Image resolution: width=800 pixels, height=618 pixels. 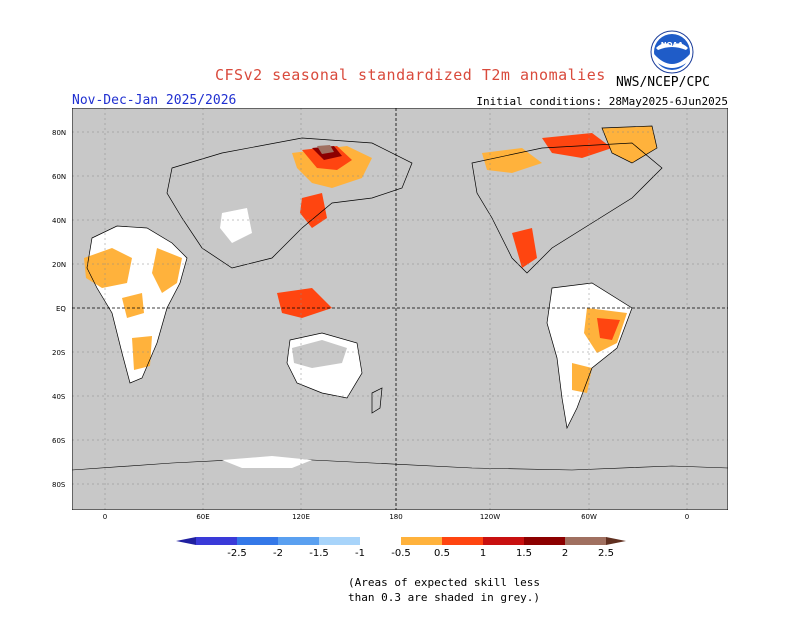 What do you see at coordinates (319, 553) in the screenshot?
I see `legend-label: -1.5` at bounding box center [319, 553].